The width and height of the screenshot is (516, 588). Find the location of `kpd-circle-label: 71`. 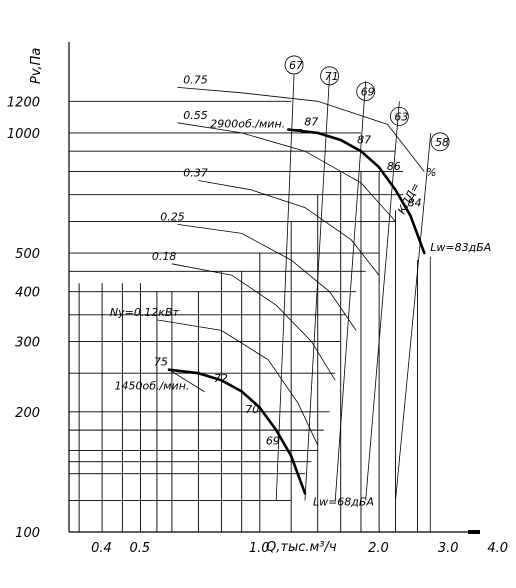

kpd-circle-label: 71 is located at coordinates (332, 76).